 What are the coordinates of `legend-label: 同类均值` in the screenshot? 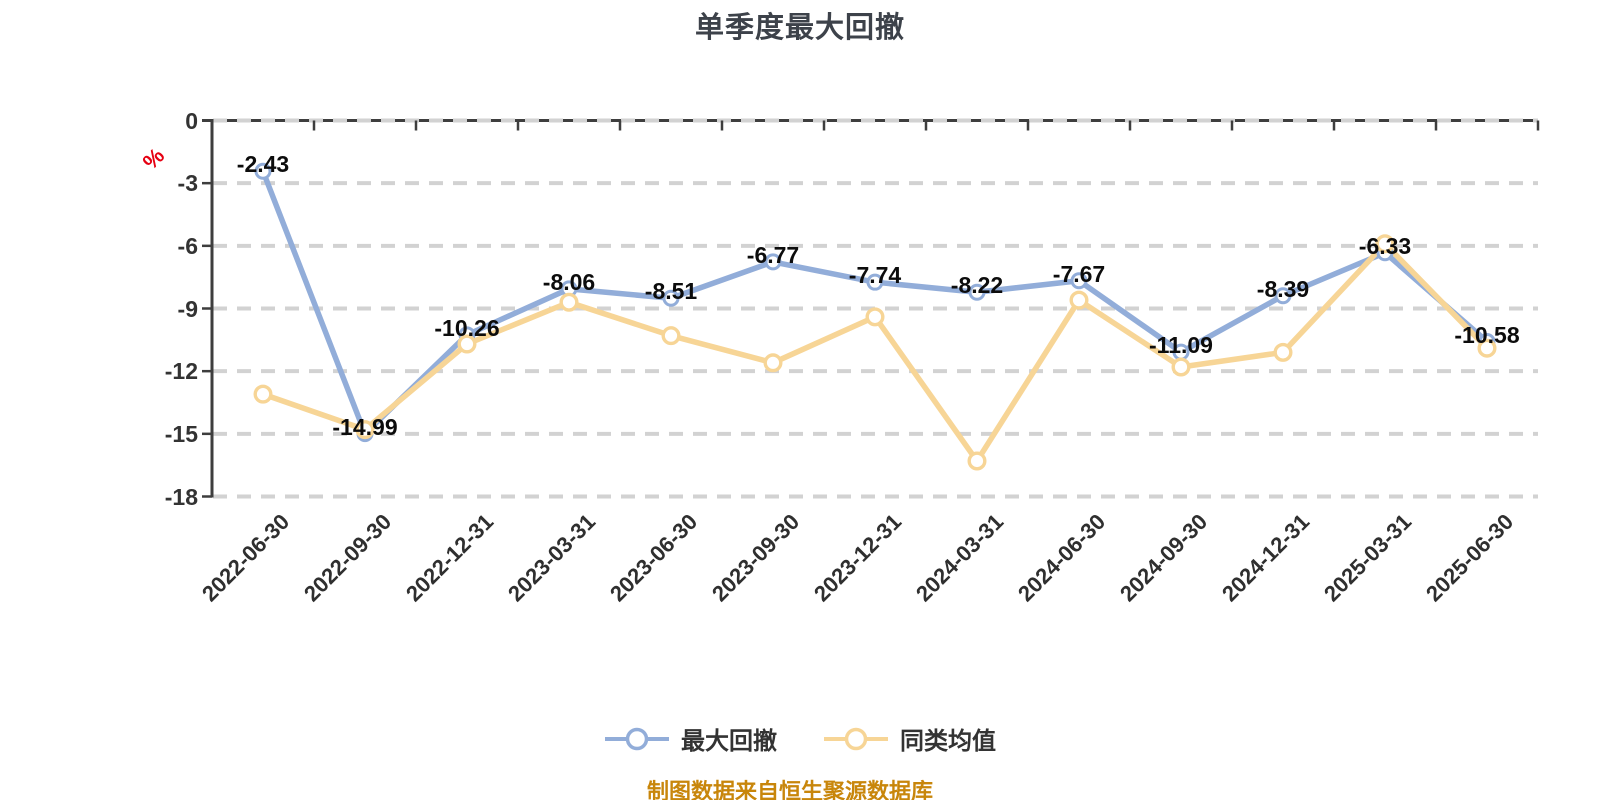 It's located at (948, 741).